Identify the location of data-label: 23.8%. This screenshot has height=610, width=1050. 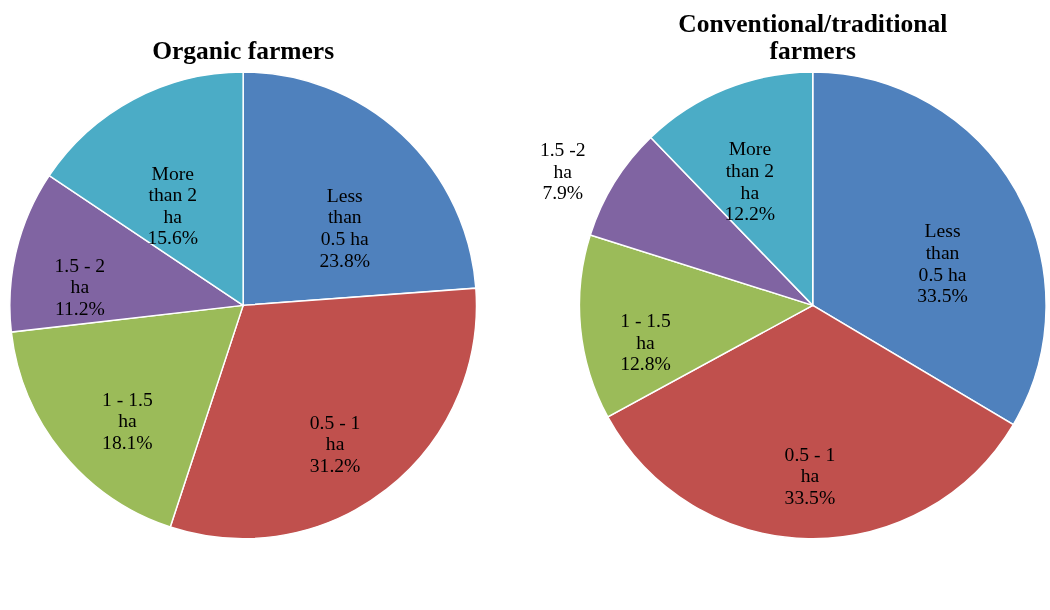
(345, 260).